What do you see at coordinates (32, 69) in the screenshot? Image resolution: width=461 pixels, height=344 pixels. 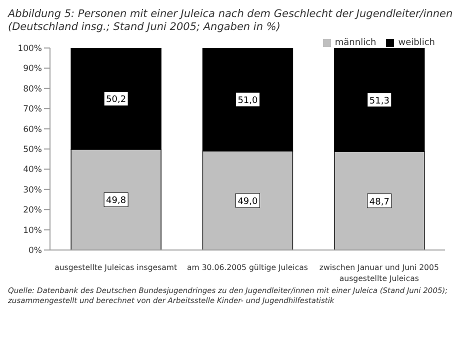 I see `y-tick-label: 90%` at bounding box center [32, 69].